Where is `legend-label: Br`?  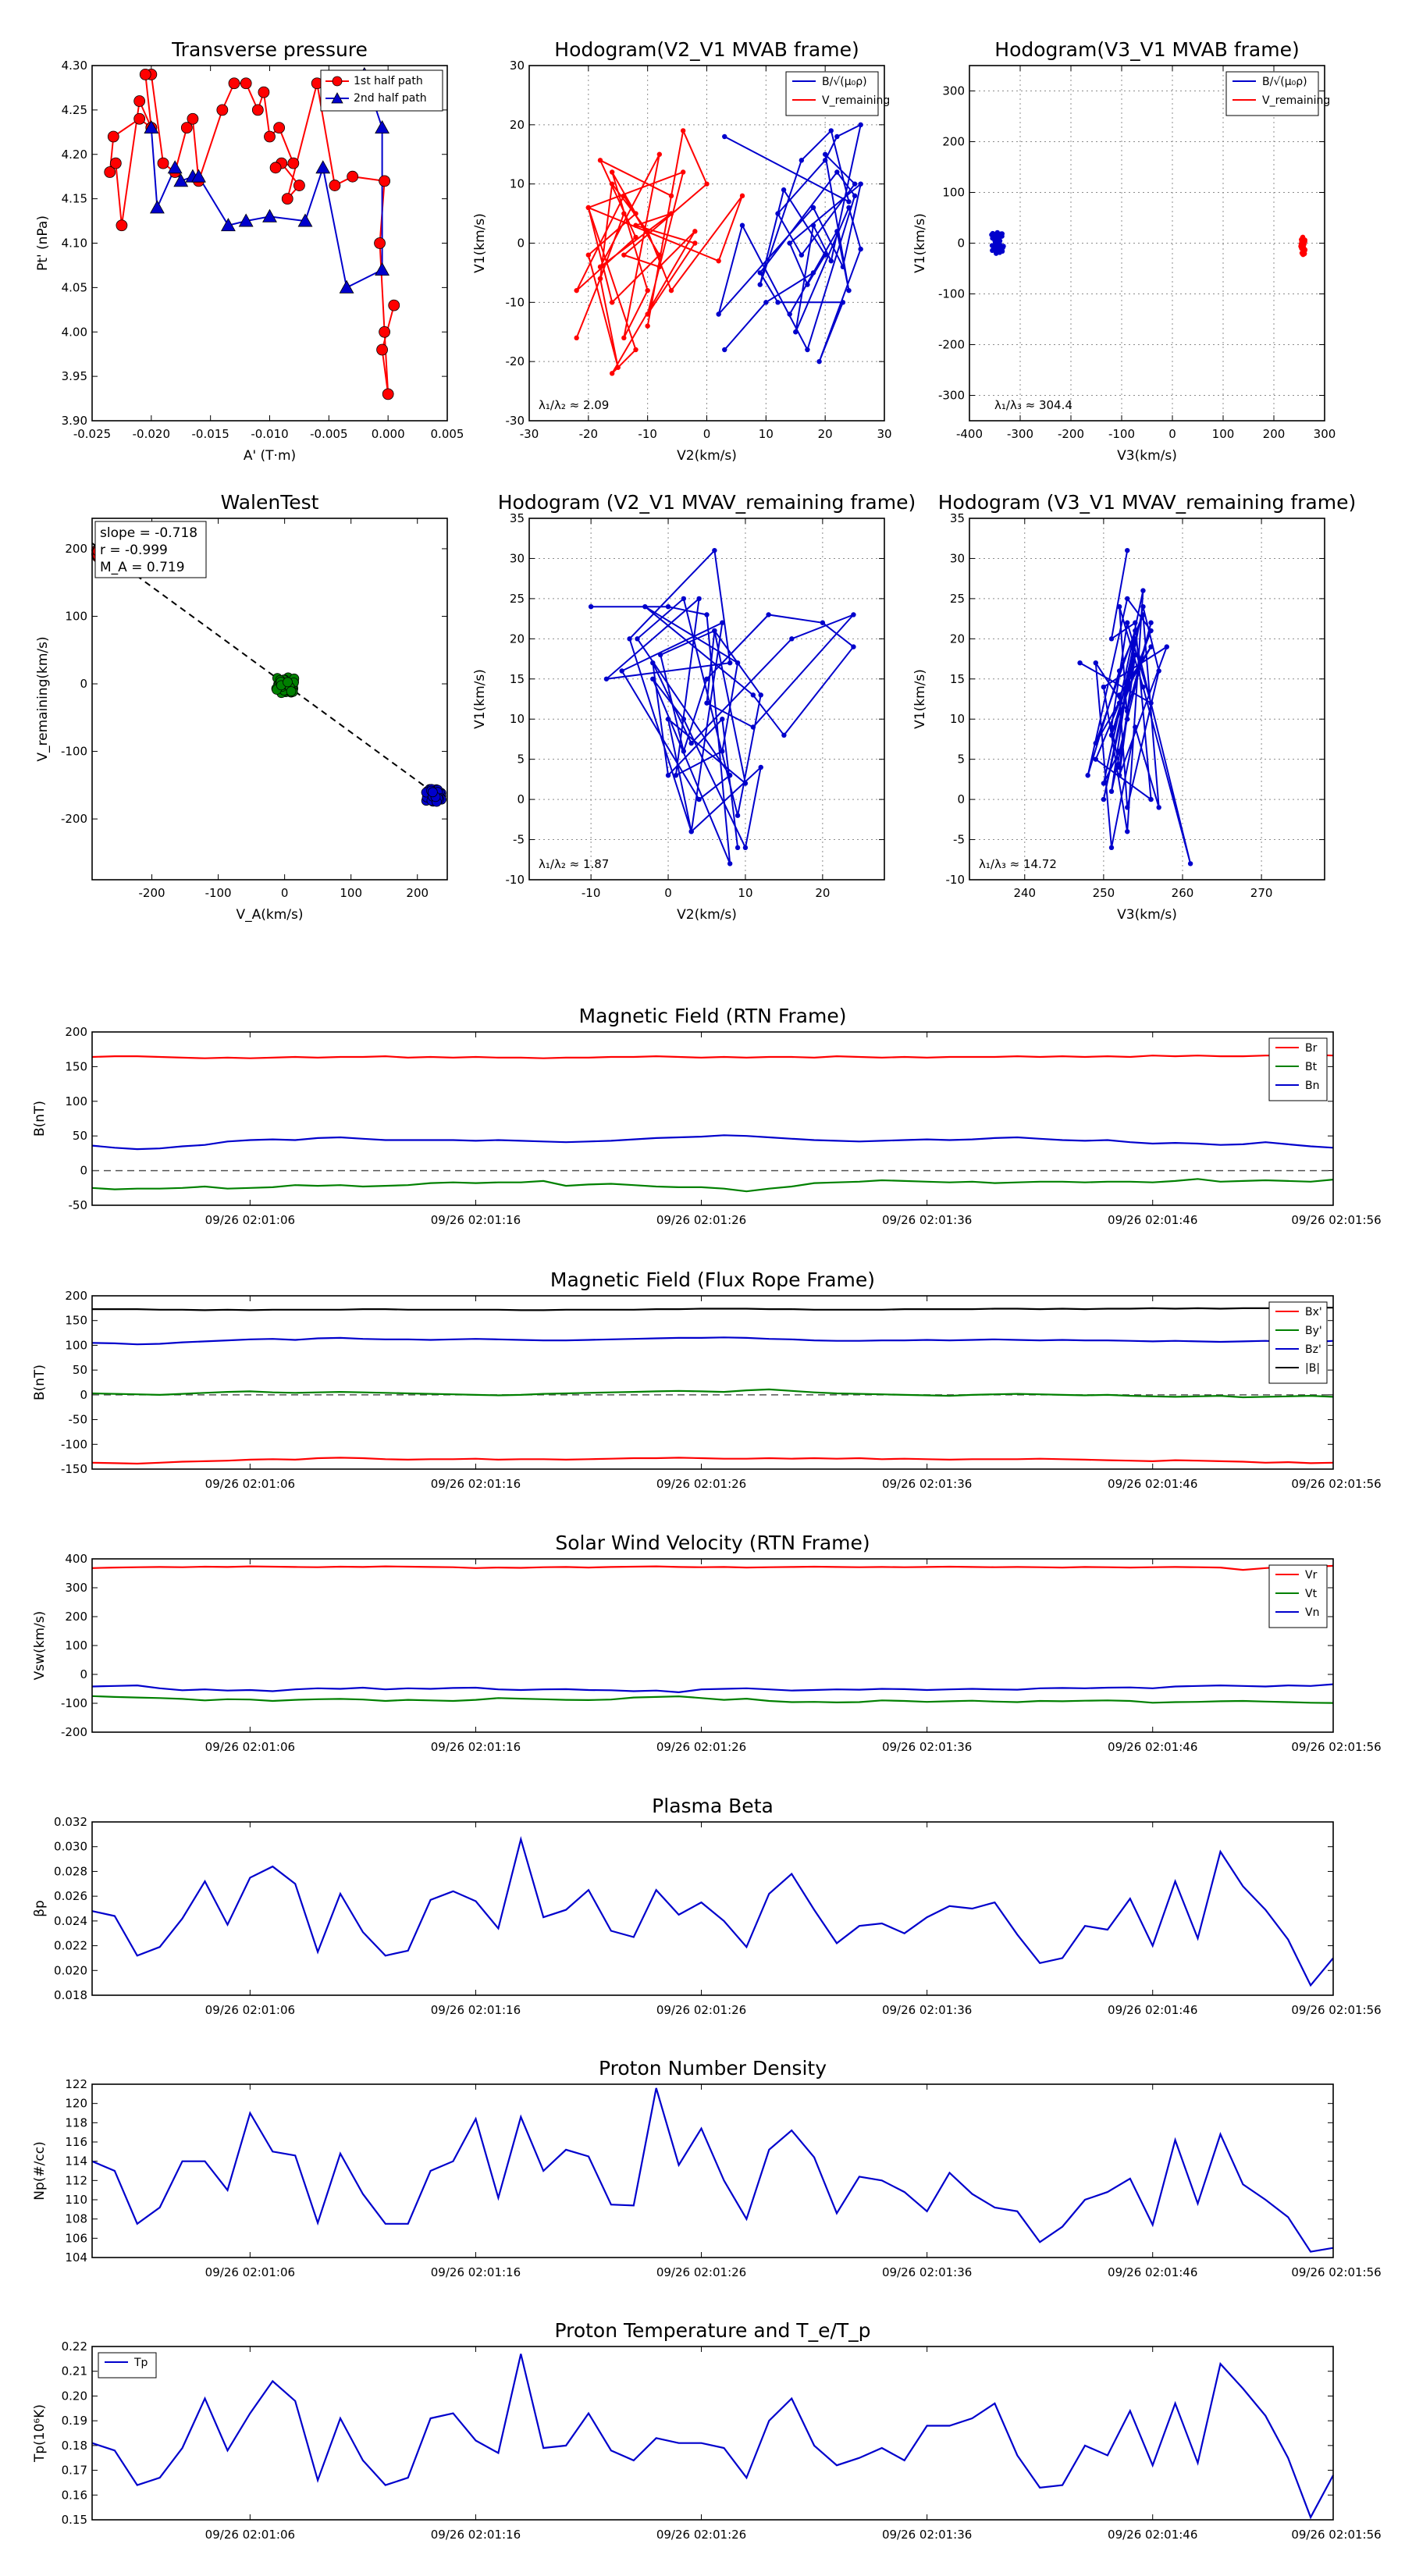 legend-label: Br is located at coordinates (1311, 1048).